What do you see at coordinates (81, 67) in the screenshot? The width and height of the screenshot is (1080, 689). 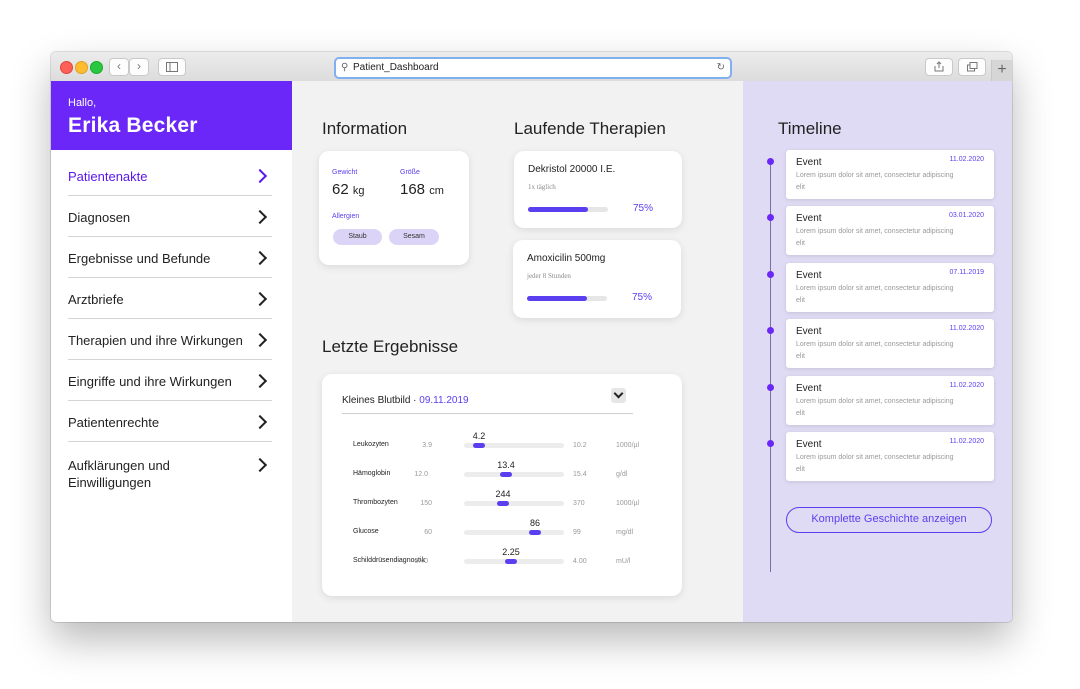 I see `minimize-icon` at bounding box center [81, 67].